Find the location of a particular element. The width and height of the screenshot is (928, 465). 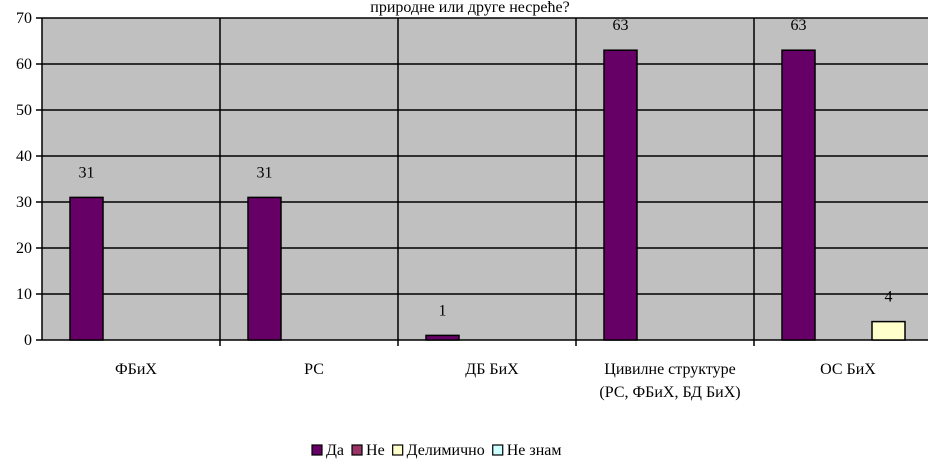

y-tick-label: 40 is located at coordinates (24, 156).